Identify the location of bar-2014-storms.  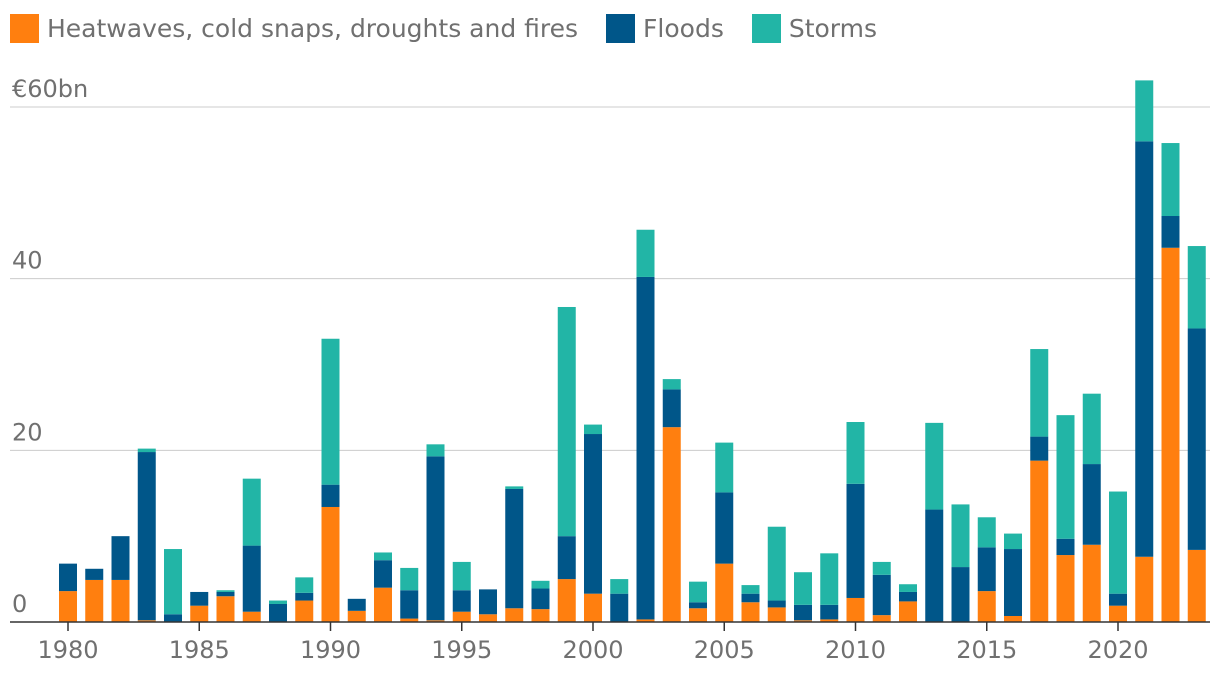
(960, 536).